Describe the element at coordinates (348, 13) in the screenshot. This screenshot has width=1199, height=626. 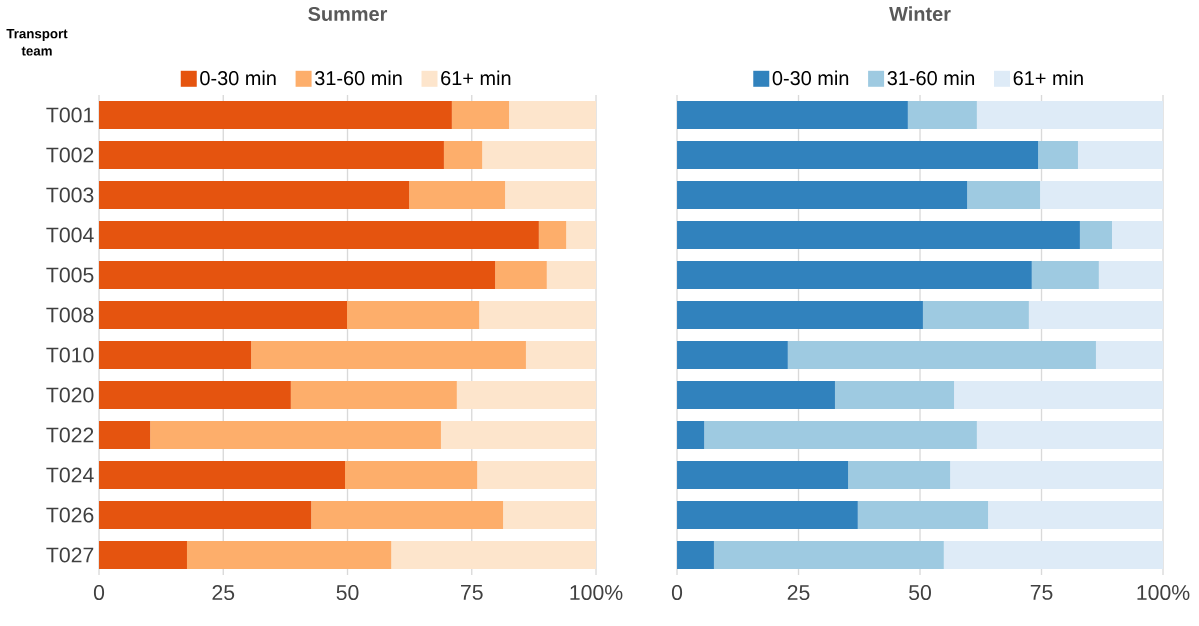
I see `chart-title: Summer` at that location.